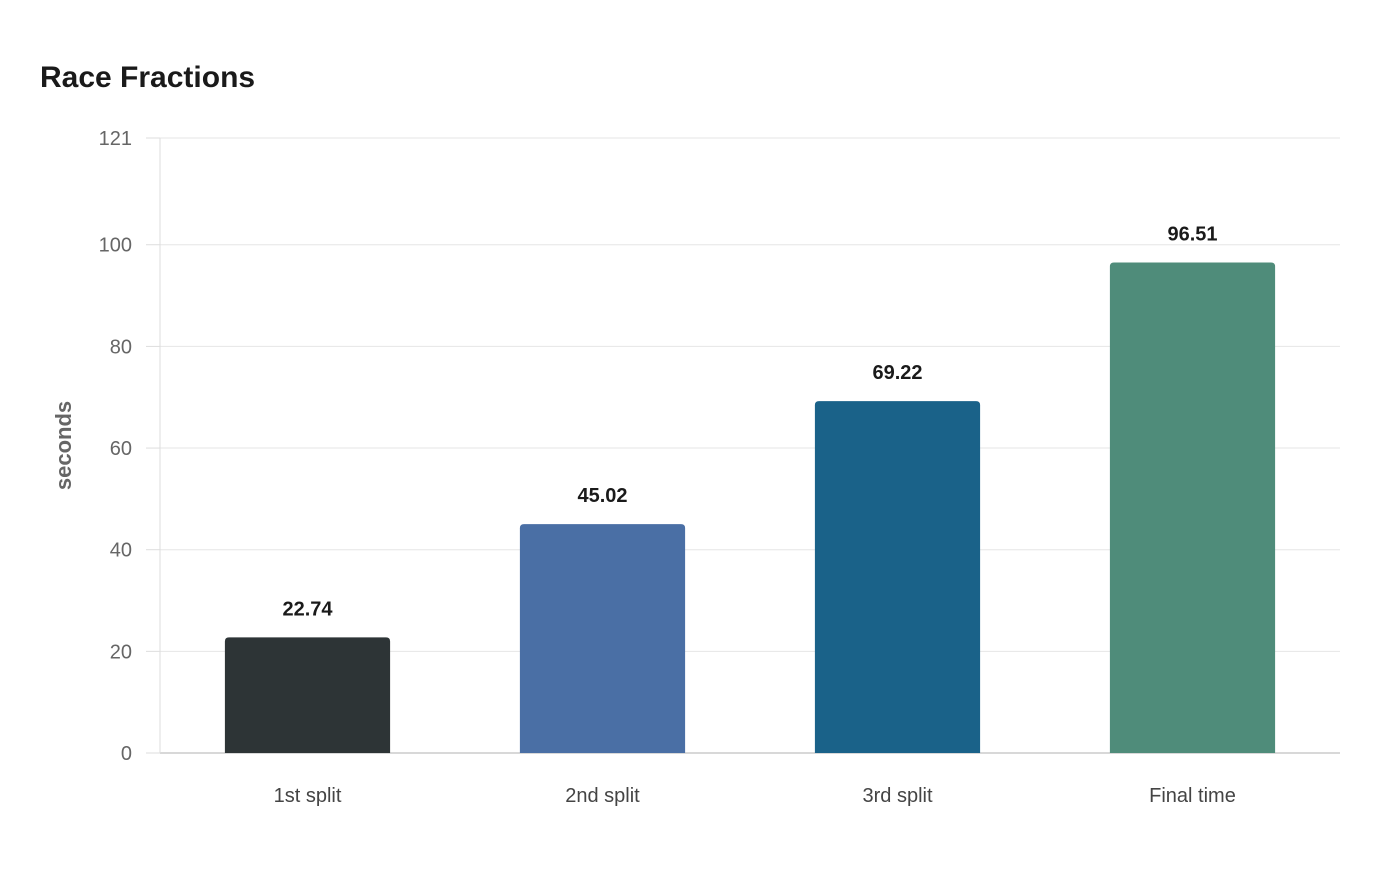 Image resolution: width=1400 pixels, height=880 pixels. What do you see at coordinates (897, 796) in the screenshot?
I see `x-tick-label: 3rd split` at bounding box center [897, 796].